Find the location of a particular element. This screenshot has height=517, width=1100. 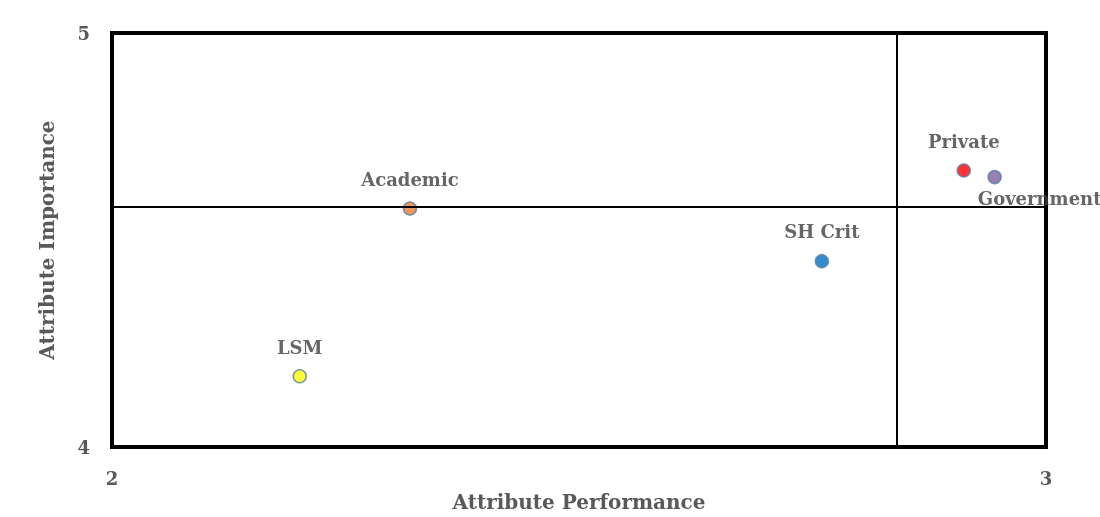

series-label: SH Crit is located at coordinates (822, 232).